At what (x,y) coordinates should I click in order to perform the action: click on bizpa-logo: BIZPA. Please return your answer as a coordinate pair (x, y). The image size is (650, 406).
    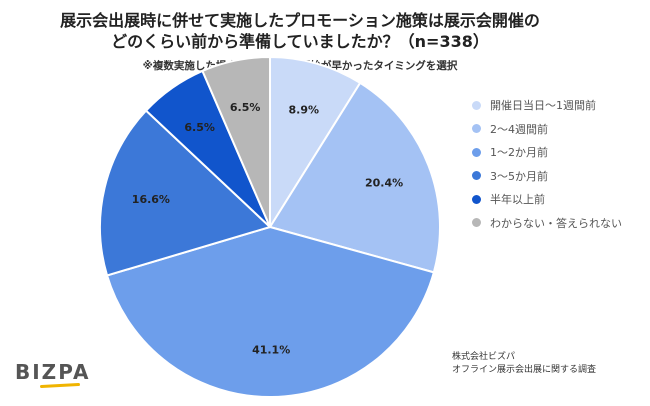
    Looking at the image, I should click on (53, 372).